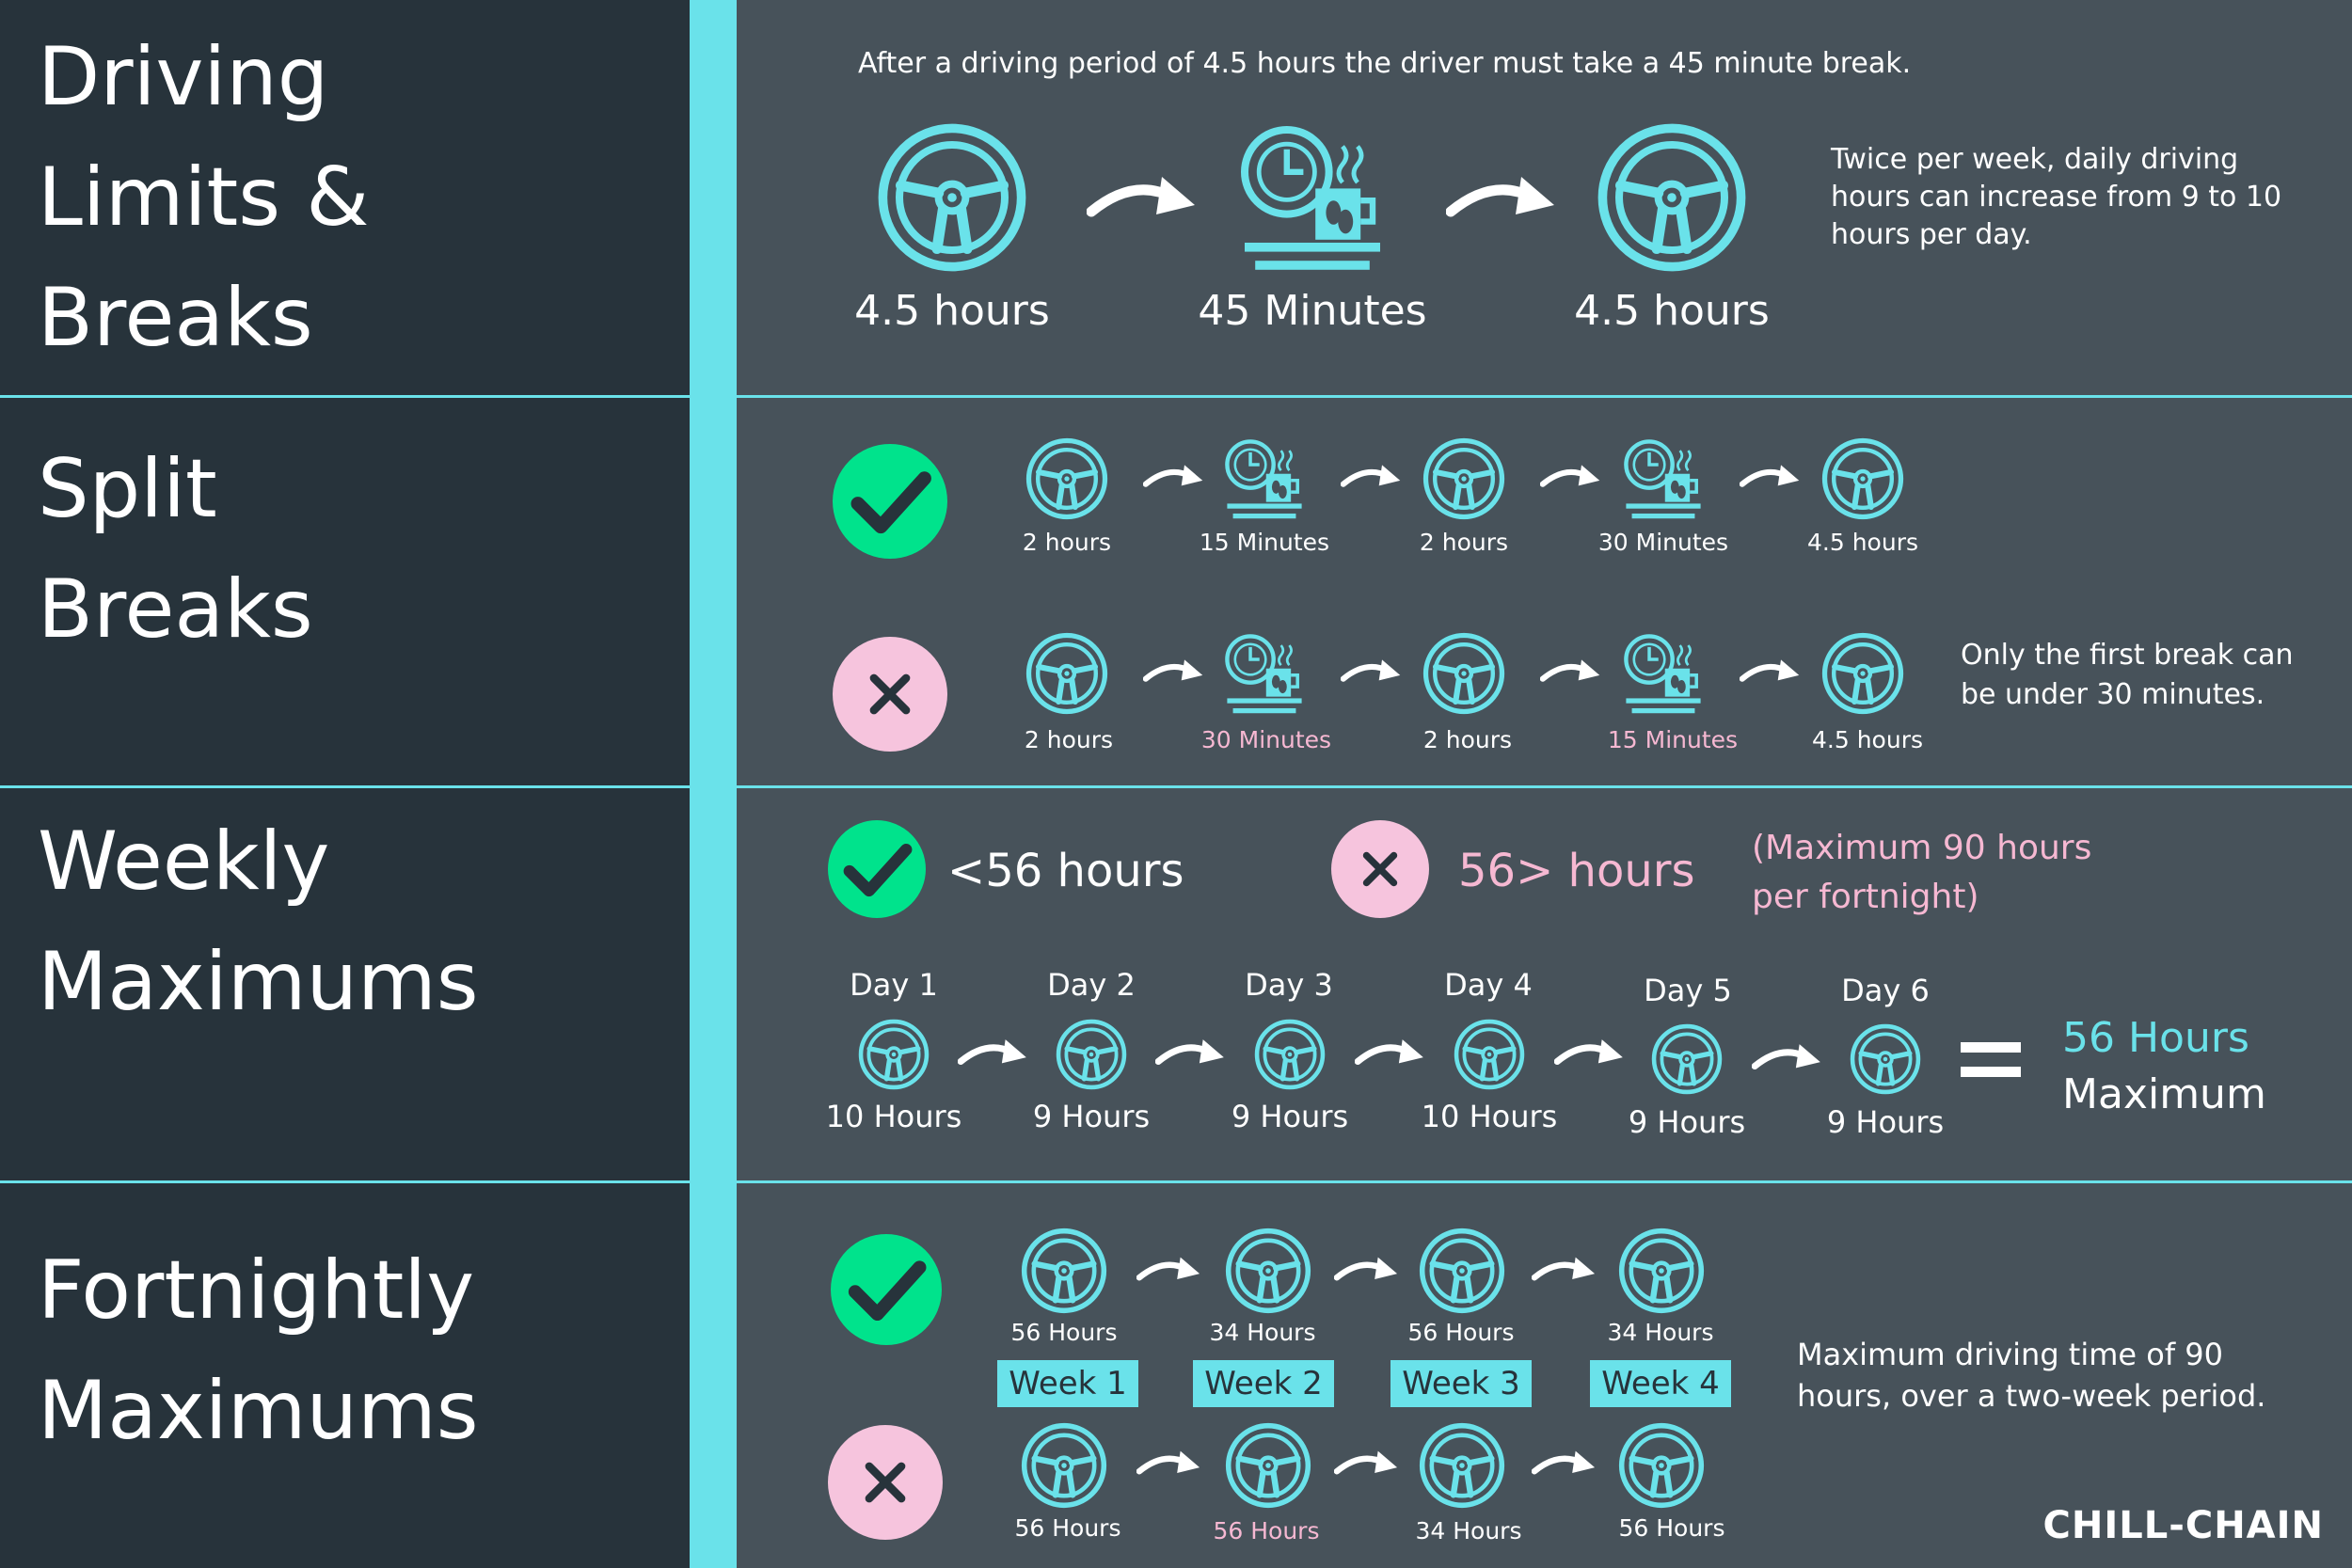  What do you see at coordinates (1468, 1530) in the screenshot?
I see `fortnight-wrong-label: 34 Hours` at bounding box center [1468, 1530].